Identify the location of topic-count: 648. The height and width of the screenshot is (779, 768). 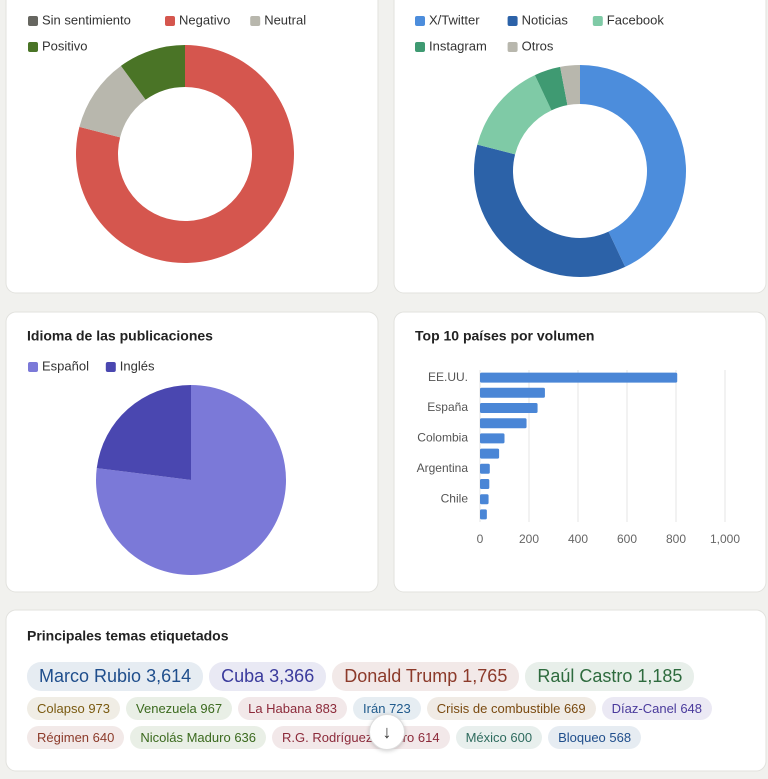
(691, 708).